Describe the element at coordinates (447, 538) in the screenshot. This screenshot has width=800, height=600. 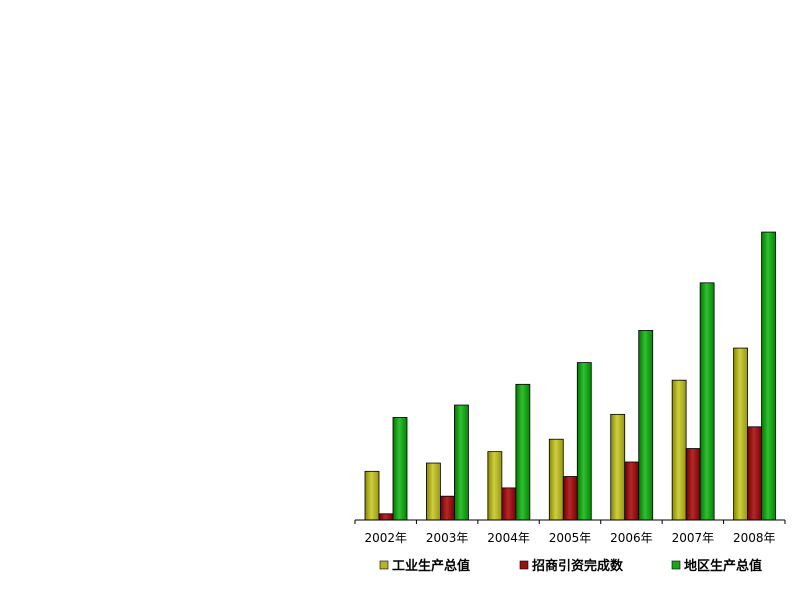
I see `x-tick-label: 2003年` at that location.